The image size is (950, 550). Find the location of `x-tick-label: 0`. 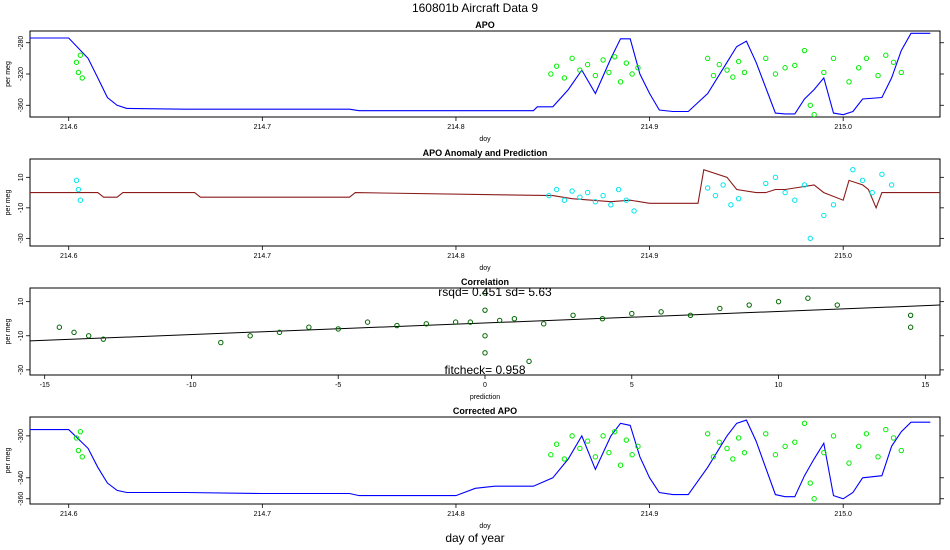

x-tick-label: 0 is located at coordinates (485, 385).